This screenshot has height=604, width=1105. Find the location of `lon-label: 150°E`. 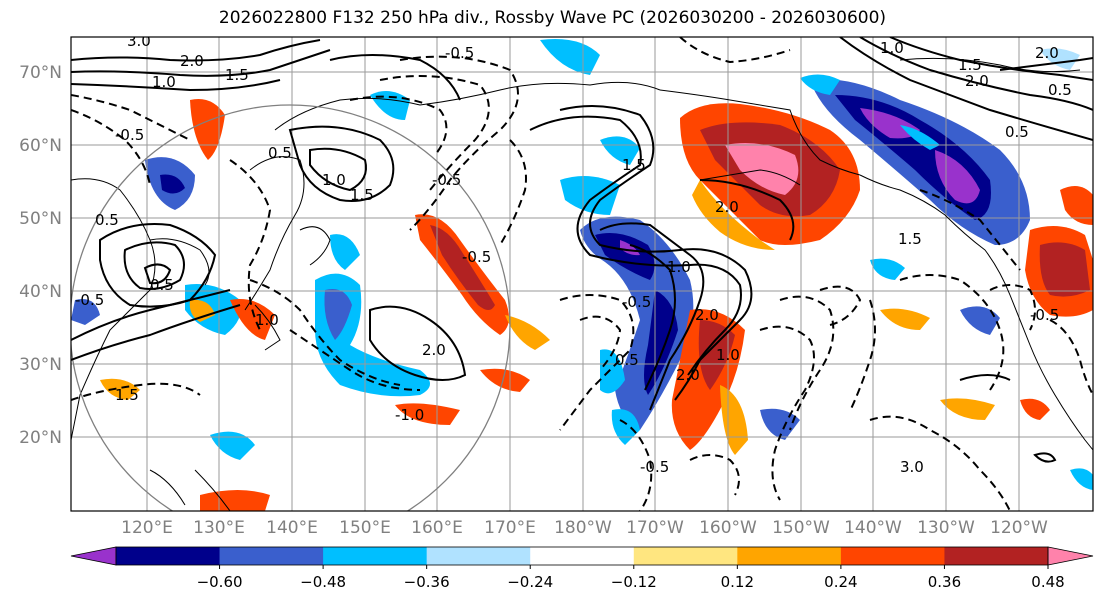

lon-label: 150°E is located at coordinates (365, 528).